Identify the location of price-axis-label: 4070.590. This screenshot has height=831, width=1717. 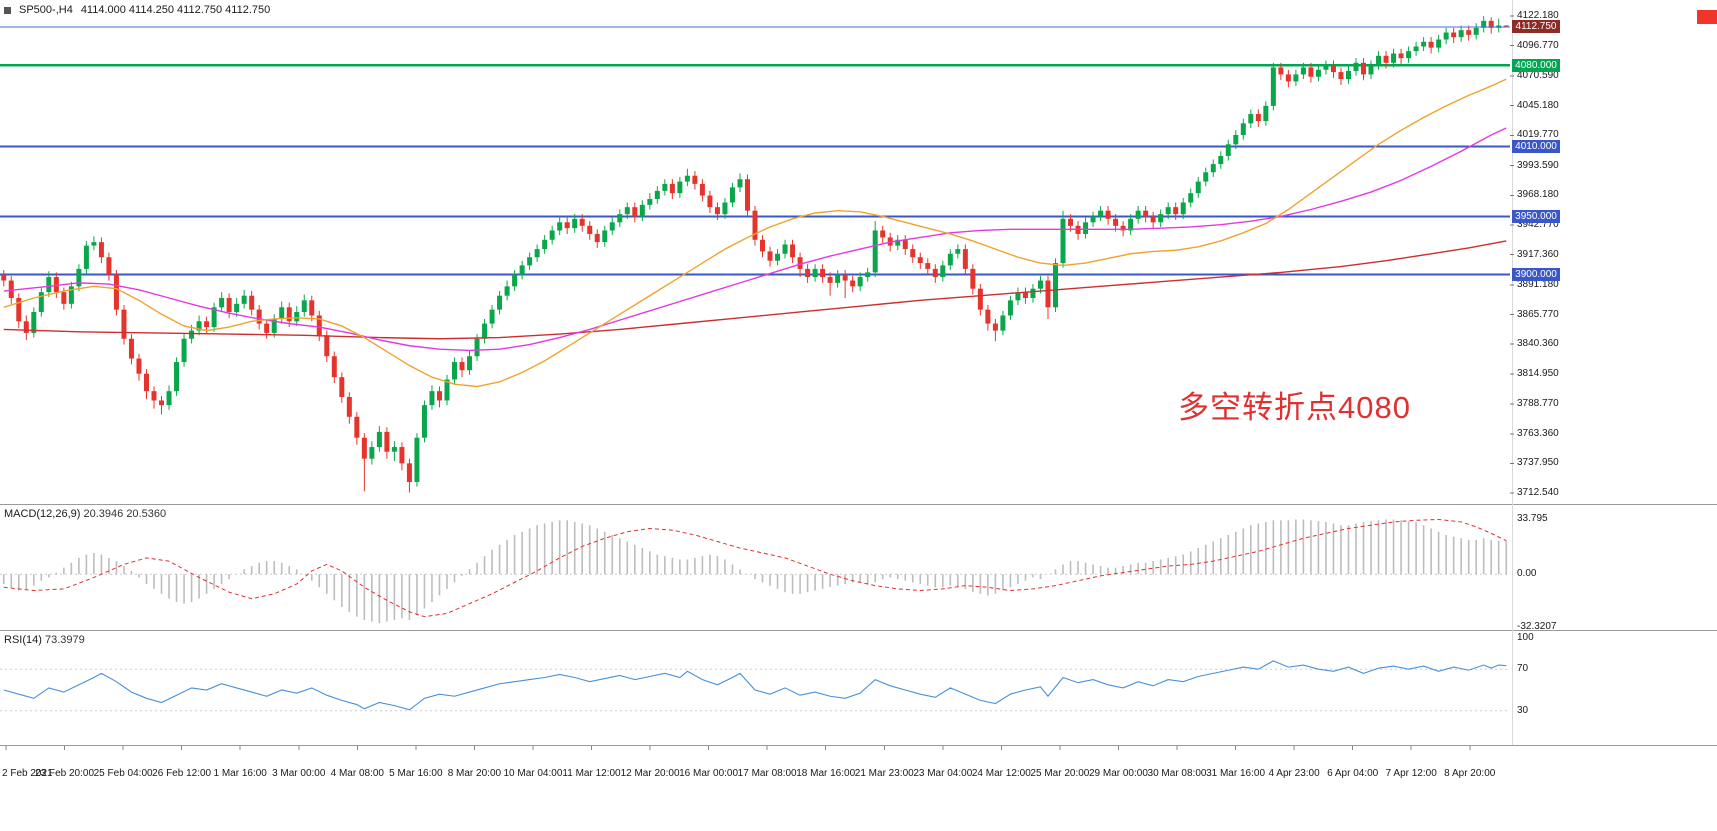
(1538, 76).